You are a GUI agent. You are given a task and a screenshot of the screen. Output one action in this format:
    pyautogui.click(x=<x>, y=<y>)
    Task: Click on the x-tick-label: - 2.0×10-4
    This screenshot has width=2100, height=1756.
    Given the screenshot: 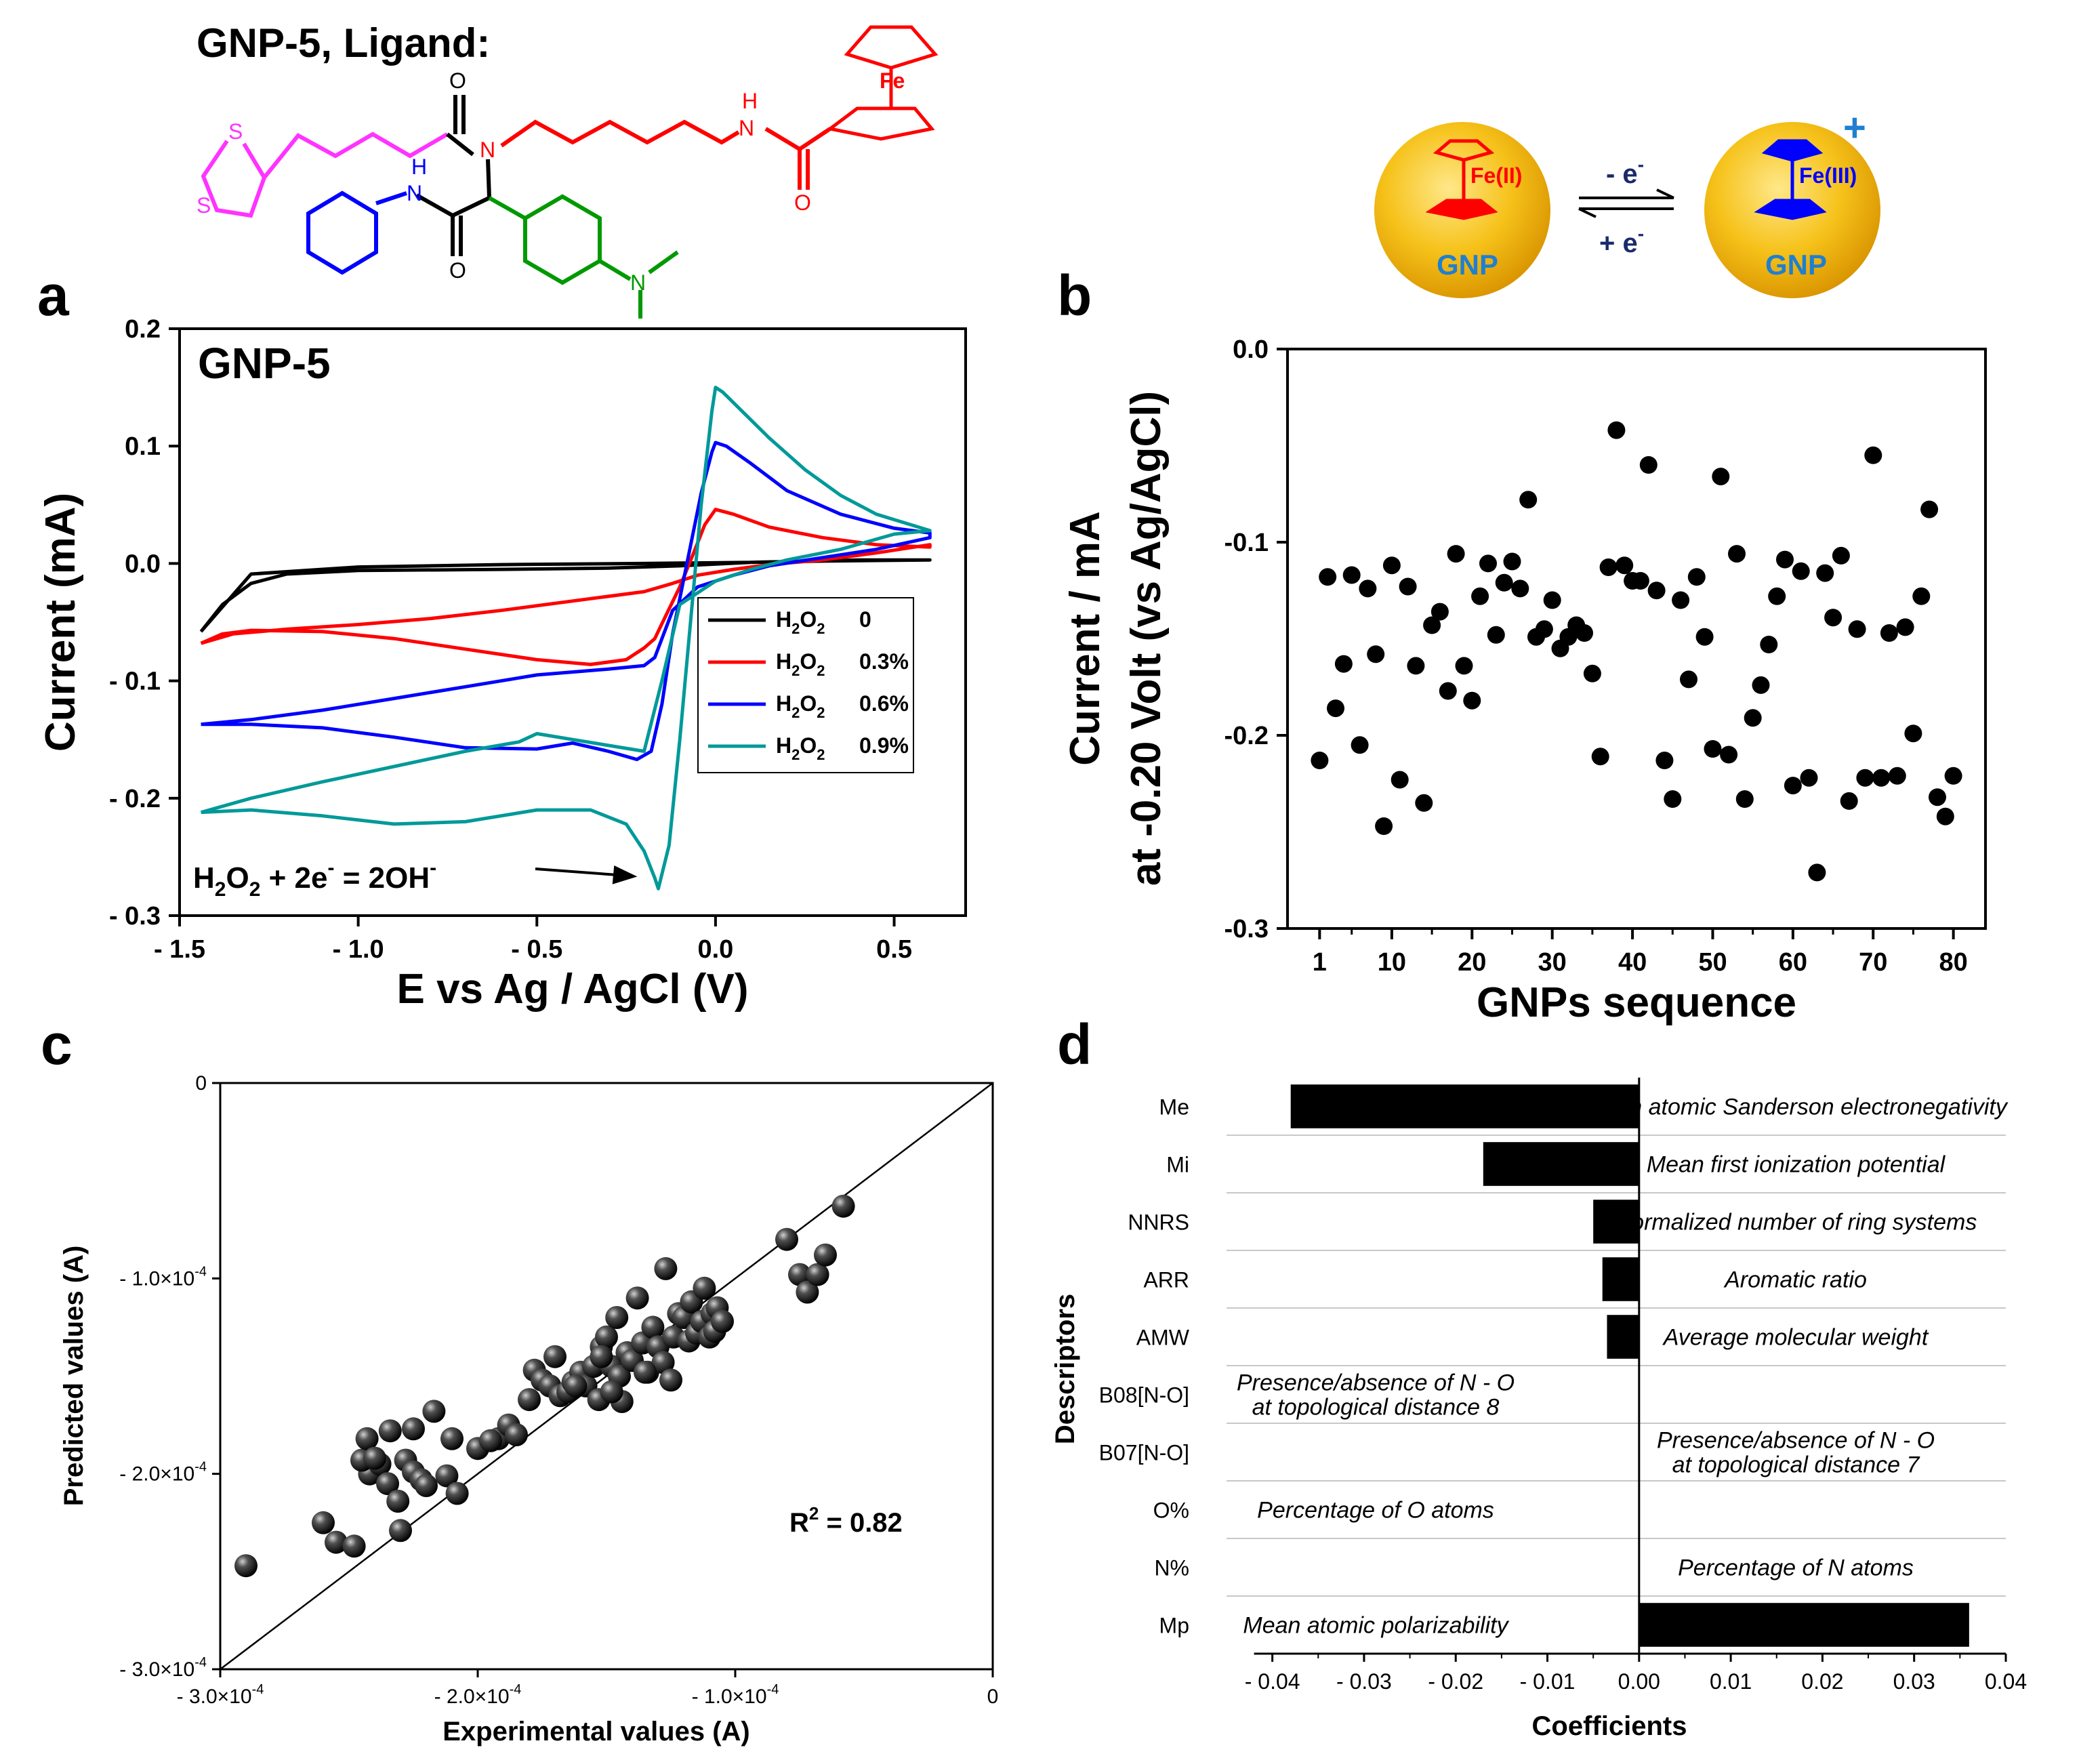 What is the action you would take?
    pyautogui.click(x=478, y=1695)
    